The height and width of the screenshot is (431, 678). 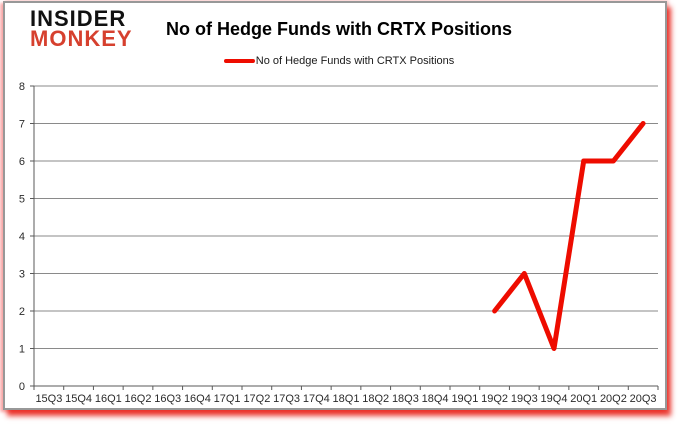 I want to click on x-axis-label: 15Q3, so click(x=48, y=399).